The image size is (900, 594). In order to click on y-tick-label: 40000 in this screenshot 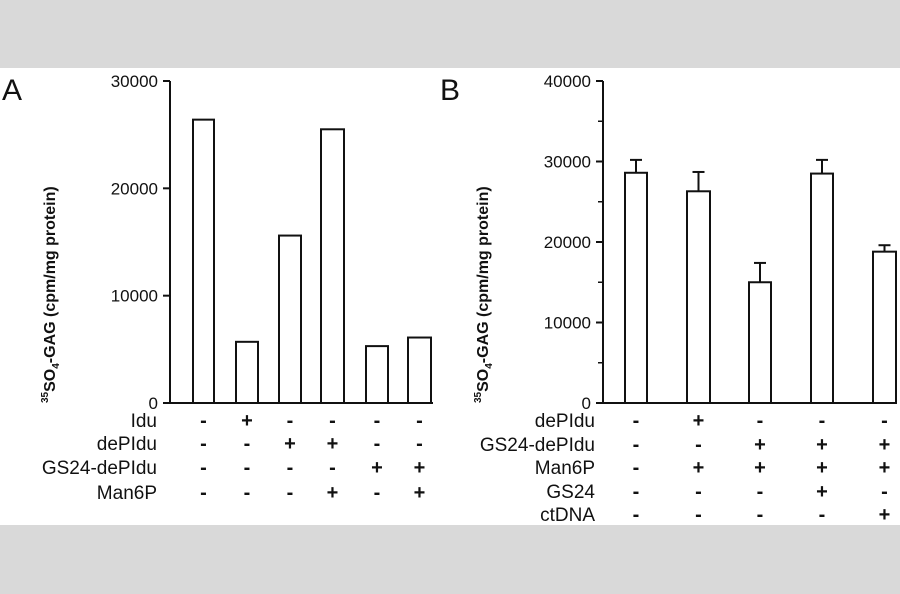, I will do `click(567, 81)`.